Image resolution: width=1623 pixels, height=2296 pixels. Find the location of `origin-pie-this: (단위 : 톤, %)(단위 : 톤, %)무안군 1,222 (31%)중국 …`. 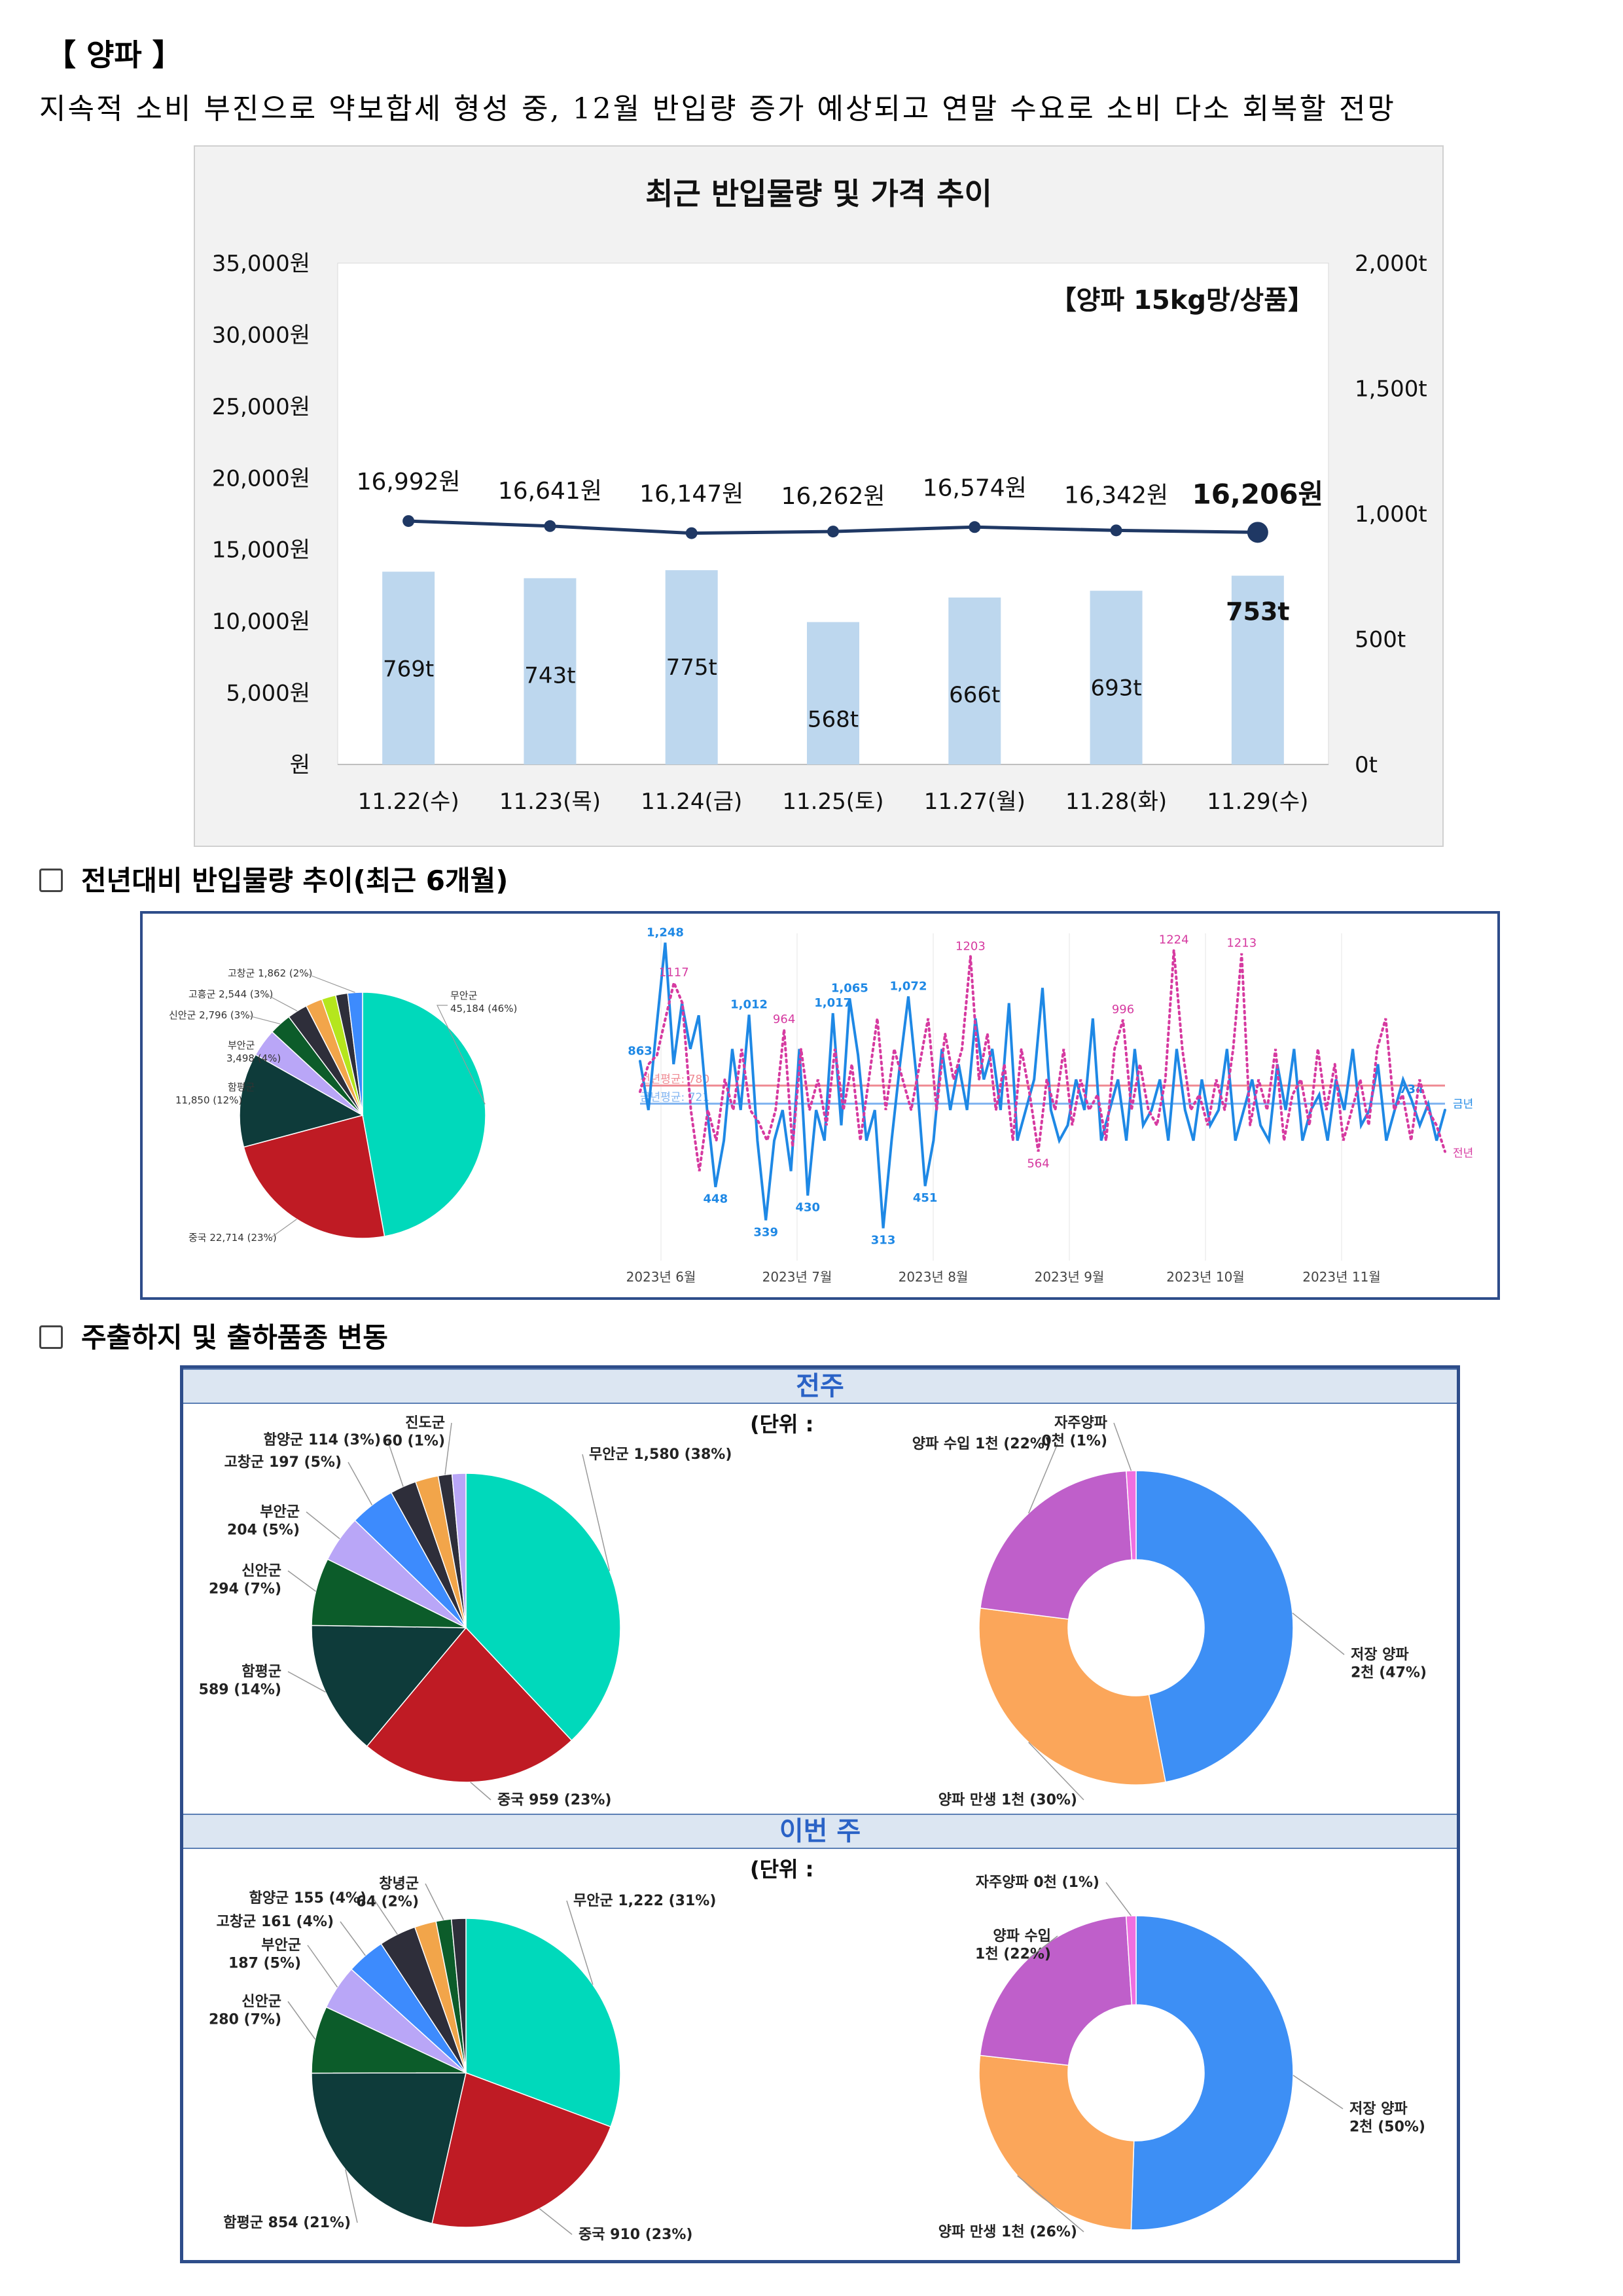

origin-pie-this: (단위 : 톤, %)(단위 : 톤, %)무안군 1,222 (31%)중국 … is located at coordinates (513, 2050).